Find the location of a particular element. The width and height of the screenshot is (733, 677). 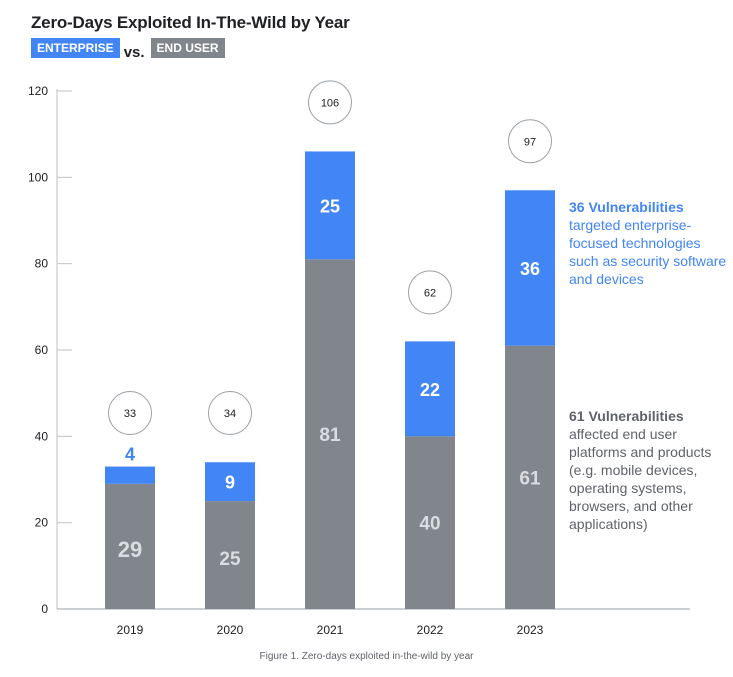

bar-label-end-user: 81 is located at coordinates (330, 435).